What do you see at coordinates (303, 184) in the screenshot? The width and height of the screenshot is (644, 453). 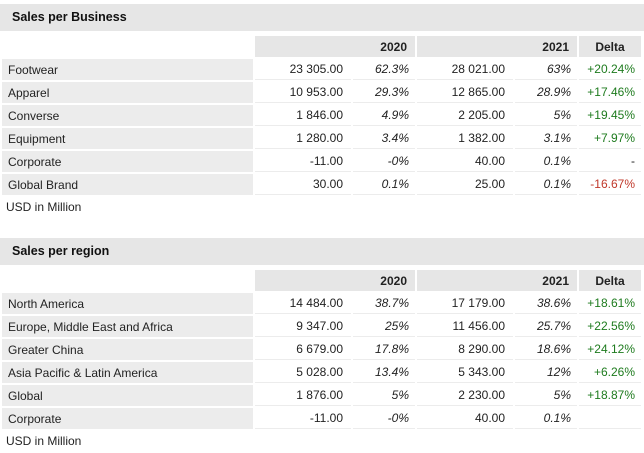 I see `value-2020: 30.00` at bounding box center [303, 184].